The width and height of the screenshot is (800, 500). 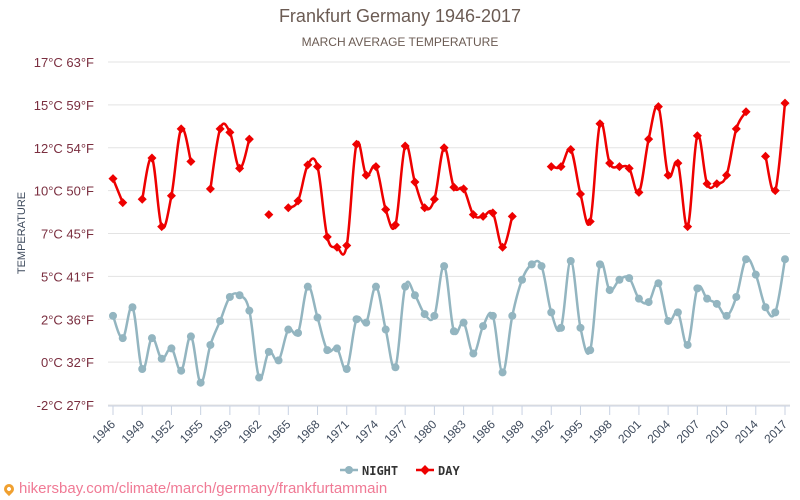 I want to click on legend-item-day: DAY, so click(x=438, y=471).